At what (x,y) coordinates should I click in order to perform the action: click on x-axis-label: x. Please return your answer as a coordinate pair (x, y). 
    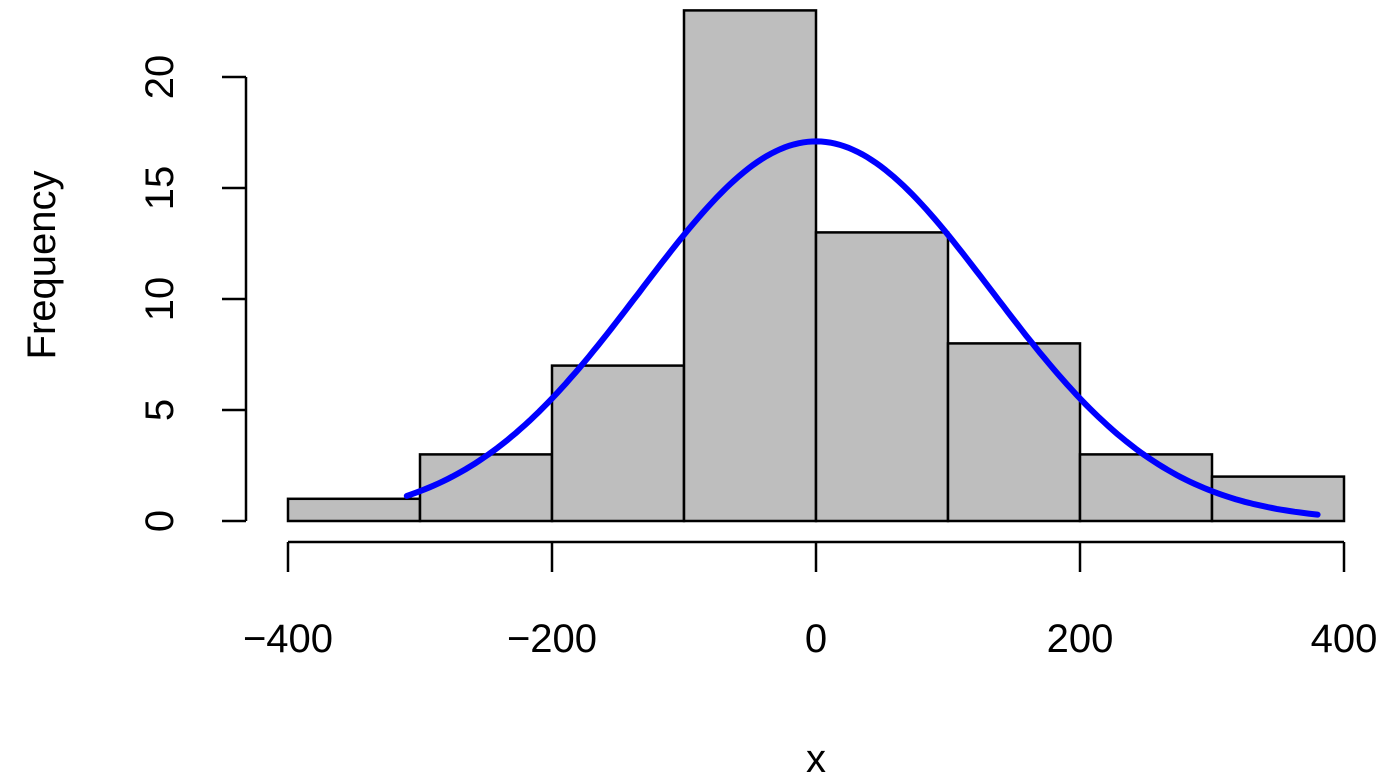
    Looking at the image, I should click on (816, 758).